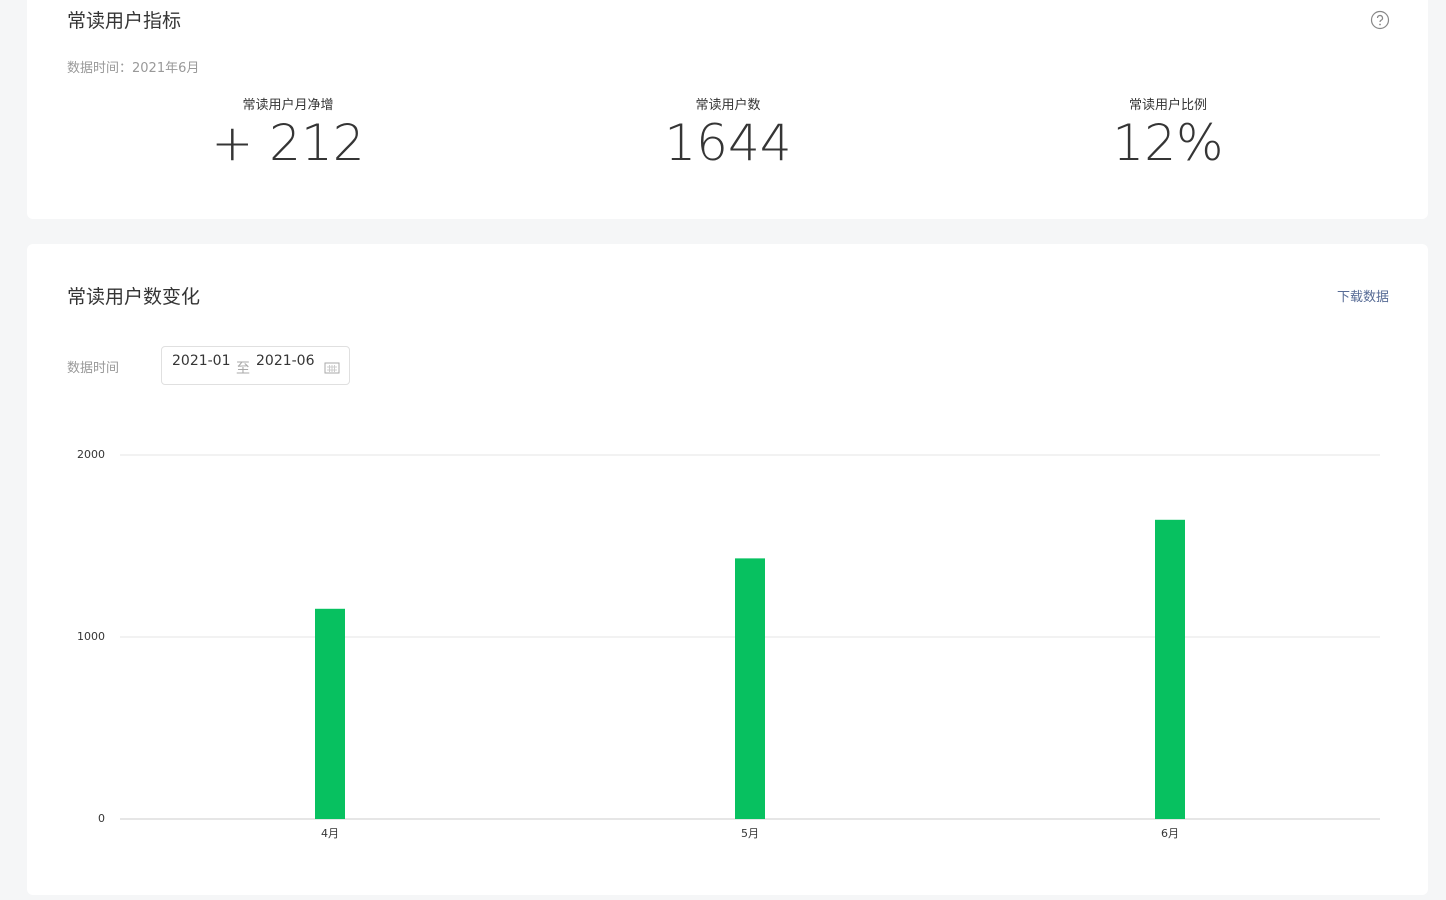 The image size is (1446, 900). Describe the element at coordinates (91, 454) in the screenshot. I see `y-tick-label: 2000` at that location.